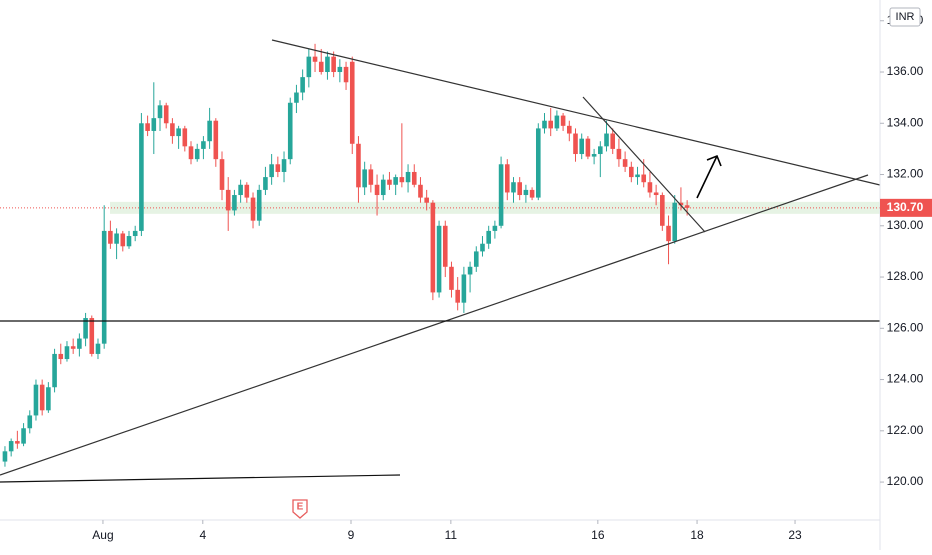  What do you see at coordinates (905, 174) in the screenshot?
I see `y-tick-label: 132.00` at bounding box center [905, 174].